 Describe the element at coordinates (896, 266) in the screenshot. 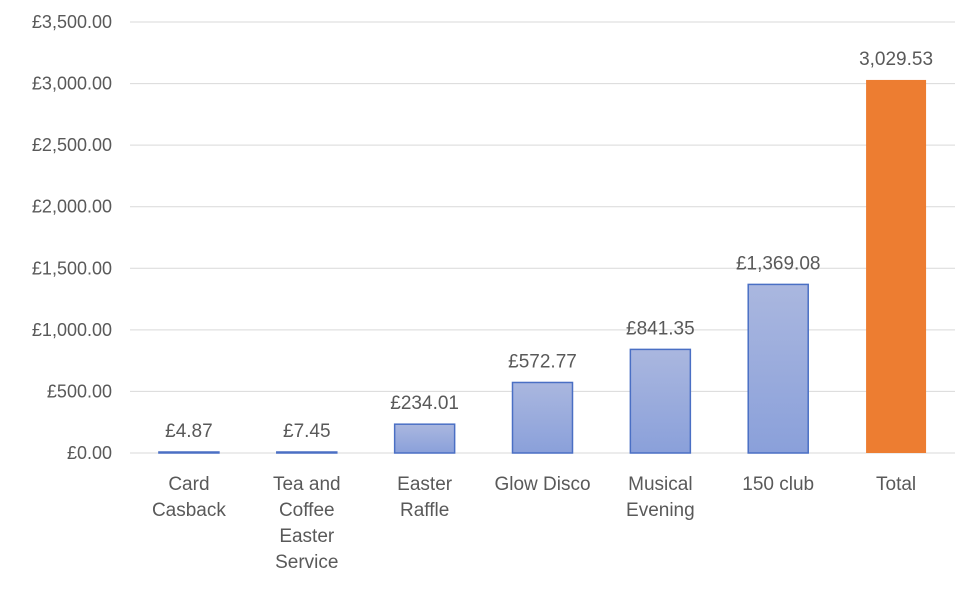

I see `bar-total` at that location.